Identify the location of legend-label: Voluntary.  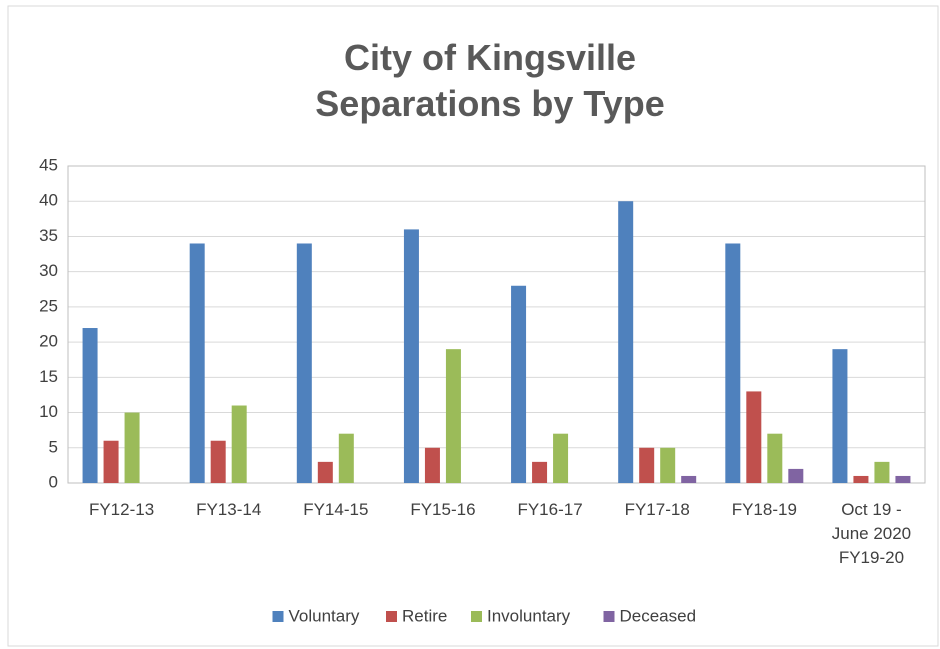
(324, 615).